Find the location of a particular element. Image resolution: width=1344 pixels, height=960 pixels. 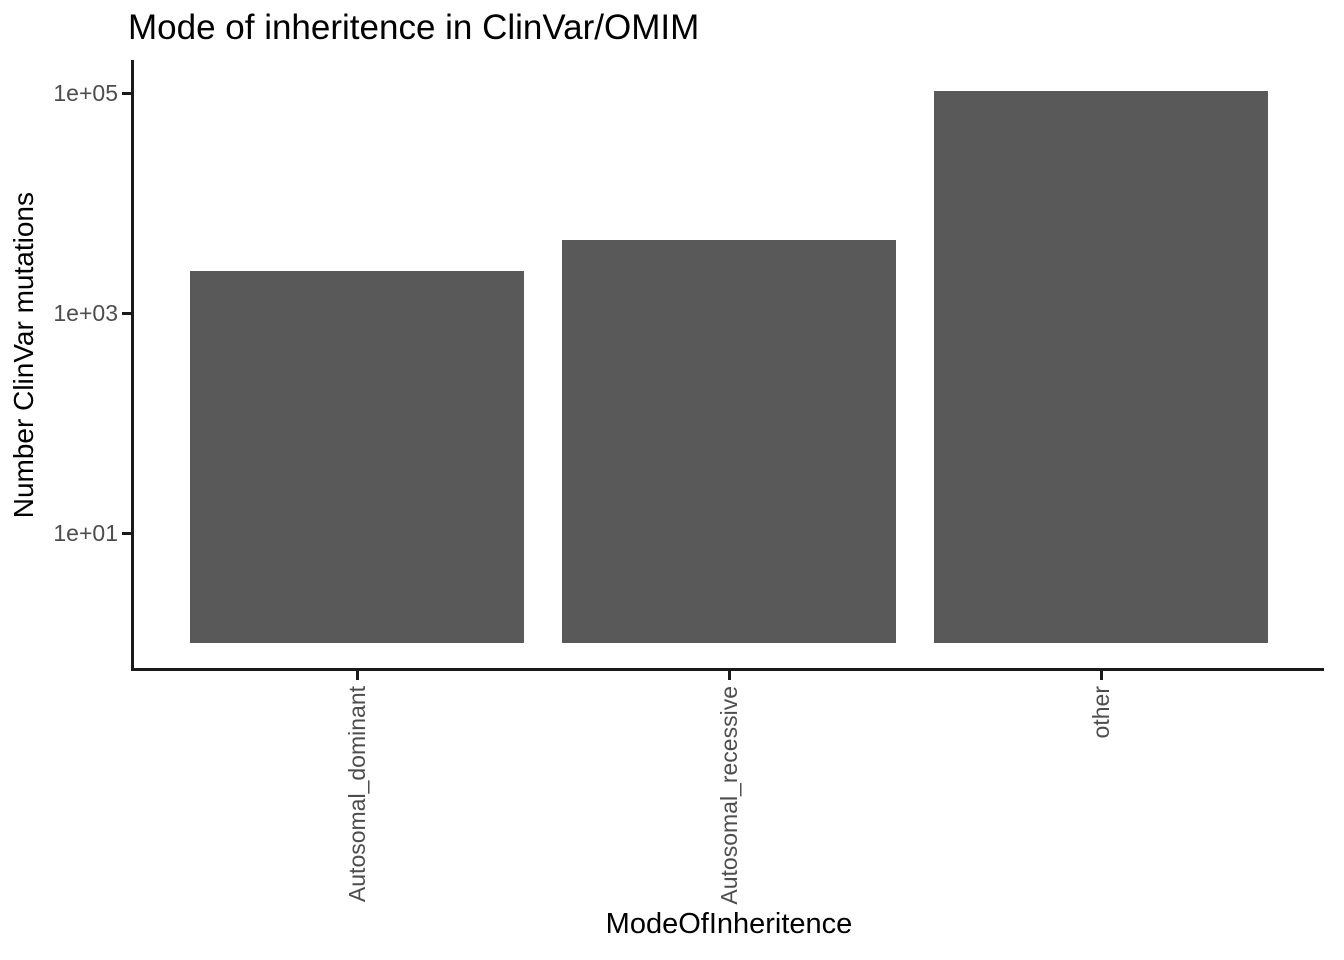

x-tick-label: Autosomal_recessive is located at coordinates (729, 795).